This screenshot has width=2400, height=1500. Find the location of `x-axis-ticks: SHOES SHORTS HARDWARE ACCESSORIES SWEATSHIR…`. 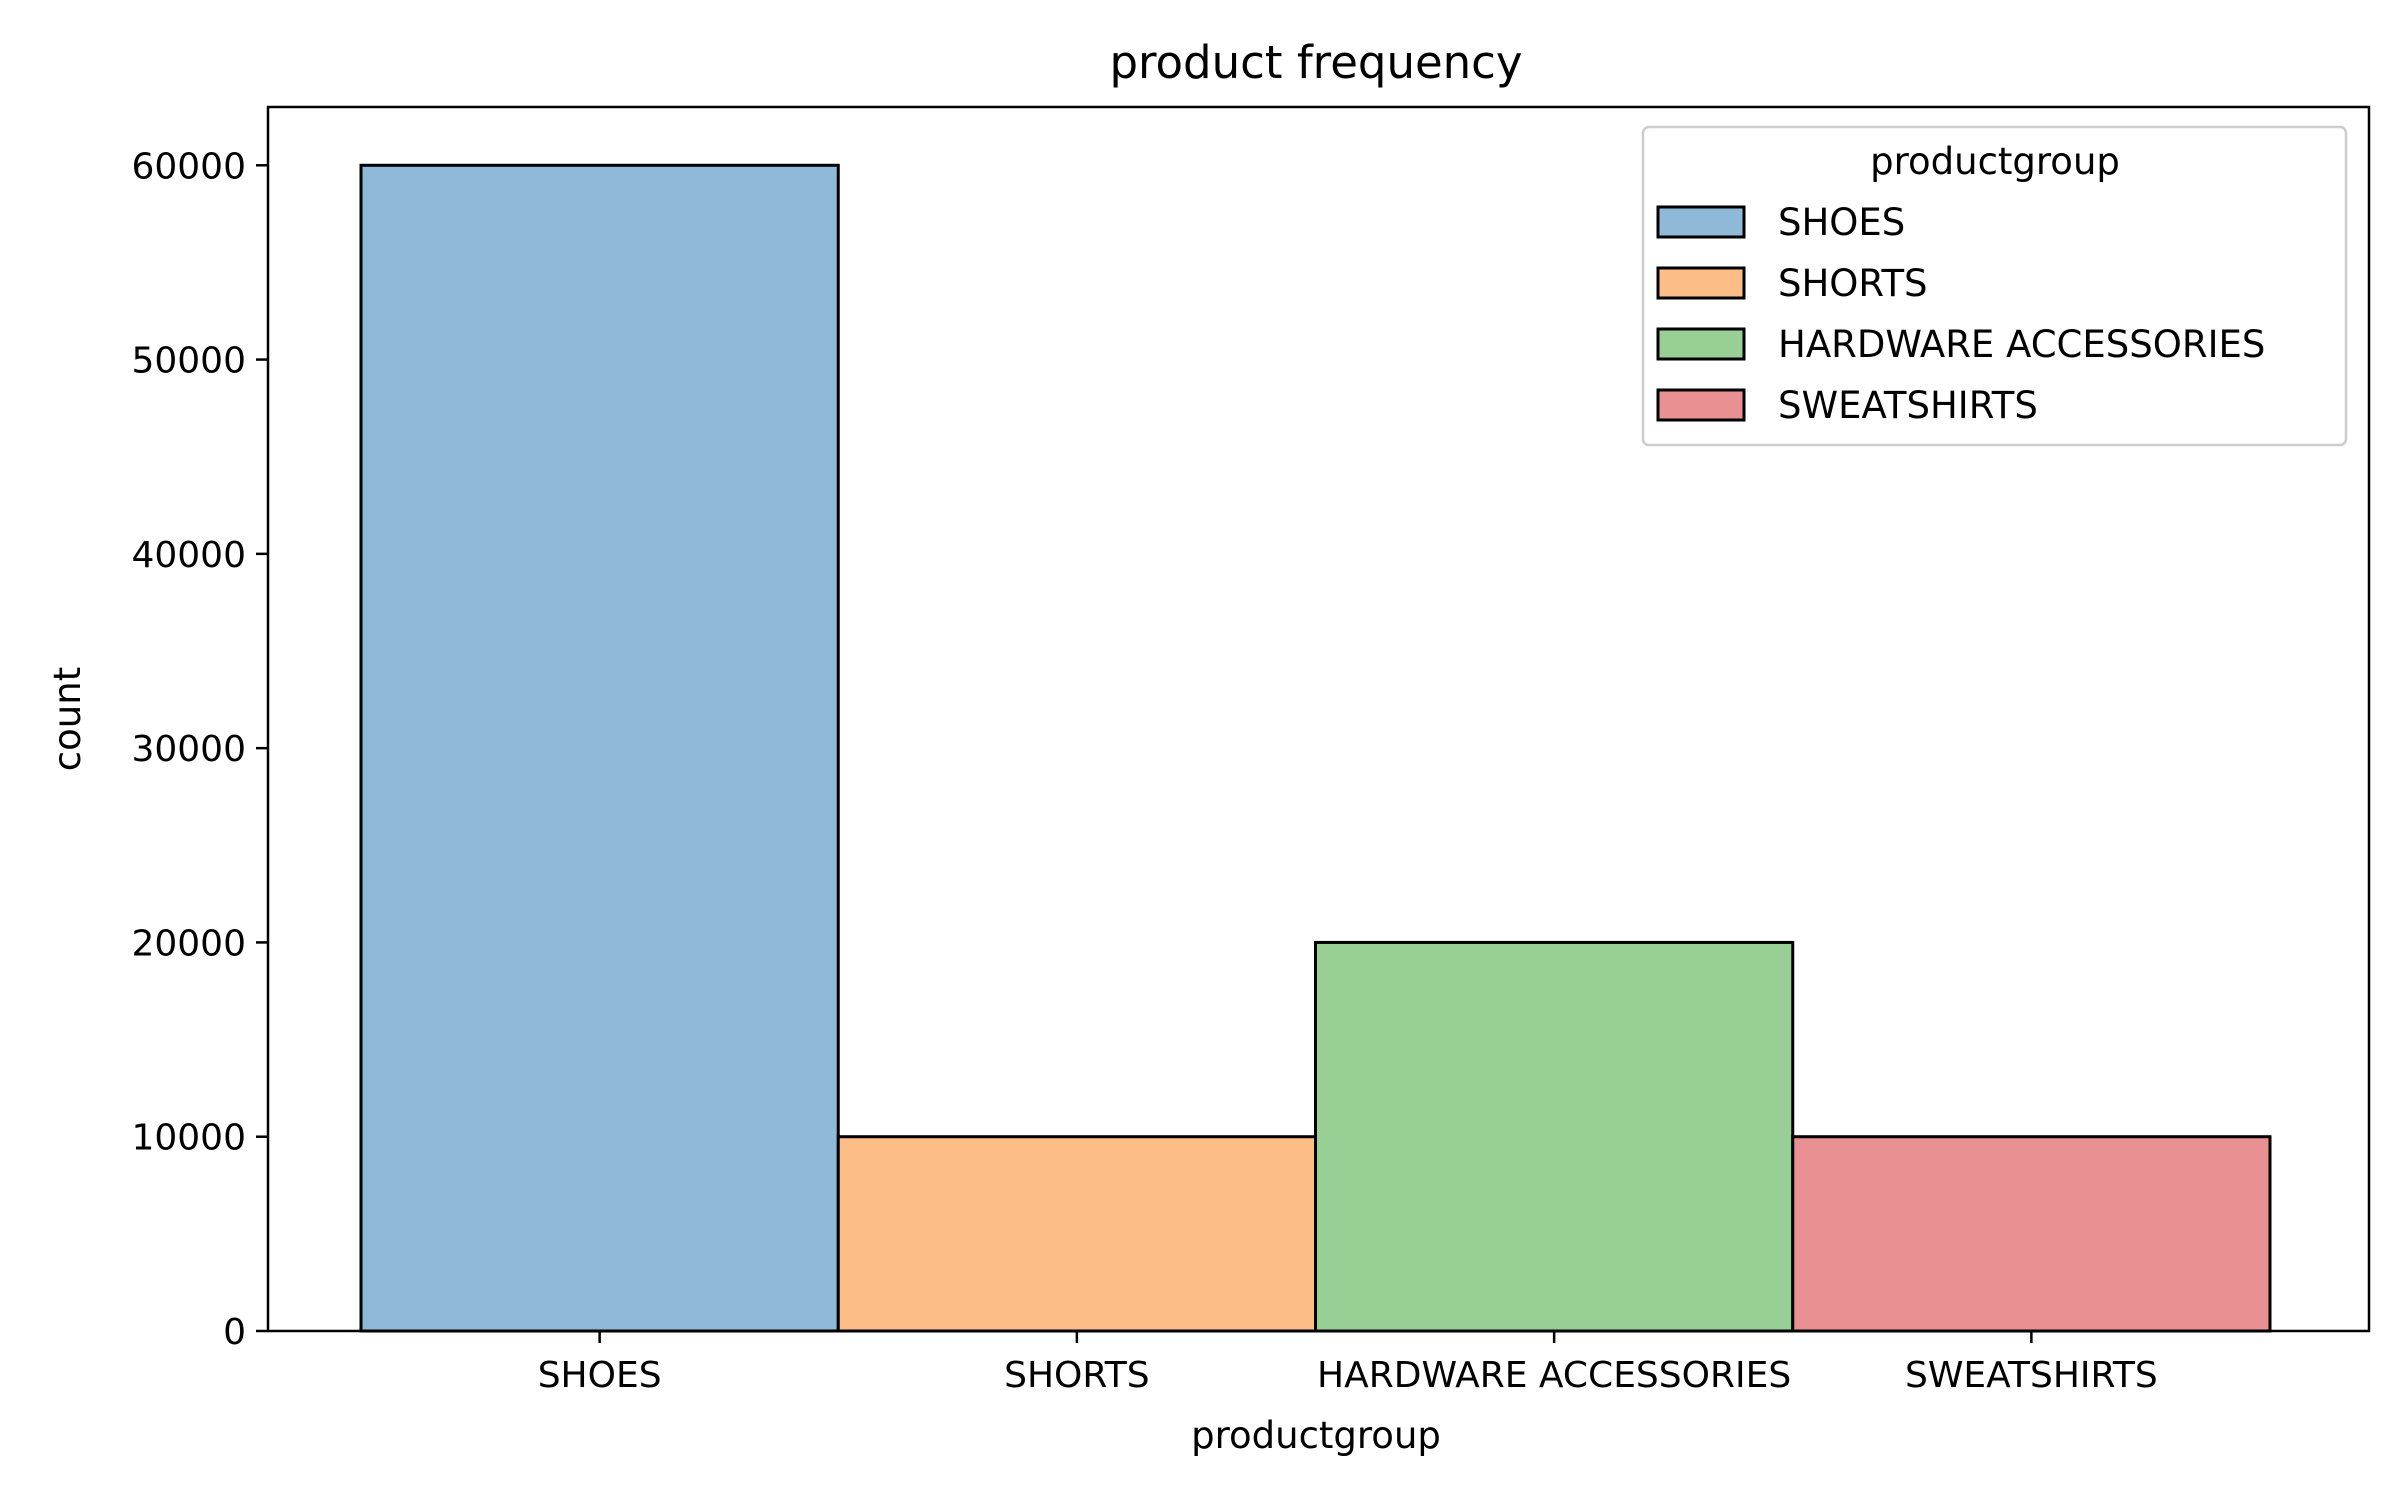

x-axis-ticks: SHOES SHORTS HARDWARE ACCESSORIES SWEATSHIR… is located at coordinates (1348, 1363).